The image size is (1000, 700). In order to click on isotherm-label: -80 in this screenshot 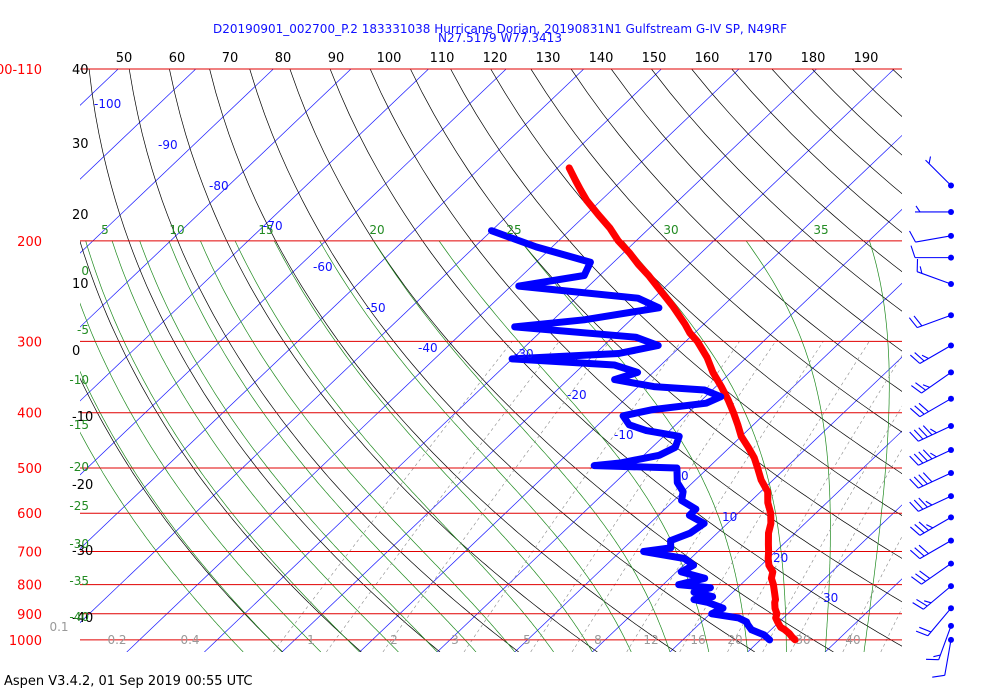, I will do `click(219, 186)`.